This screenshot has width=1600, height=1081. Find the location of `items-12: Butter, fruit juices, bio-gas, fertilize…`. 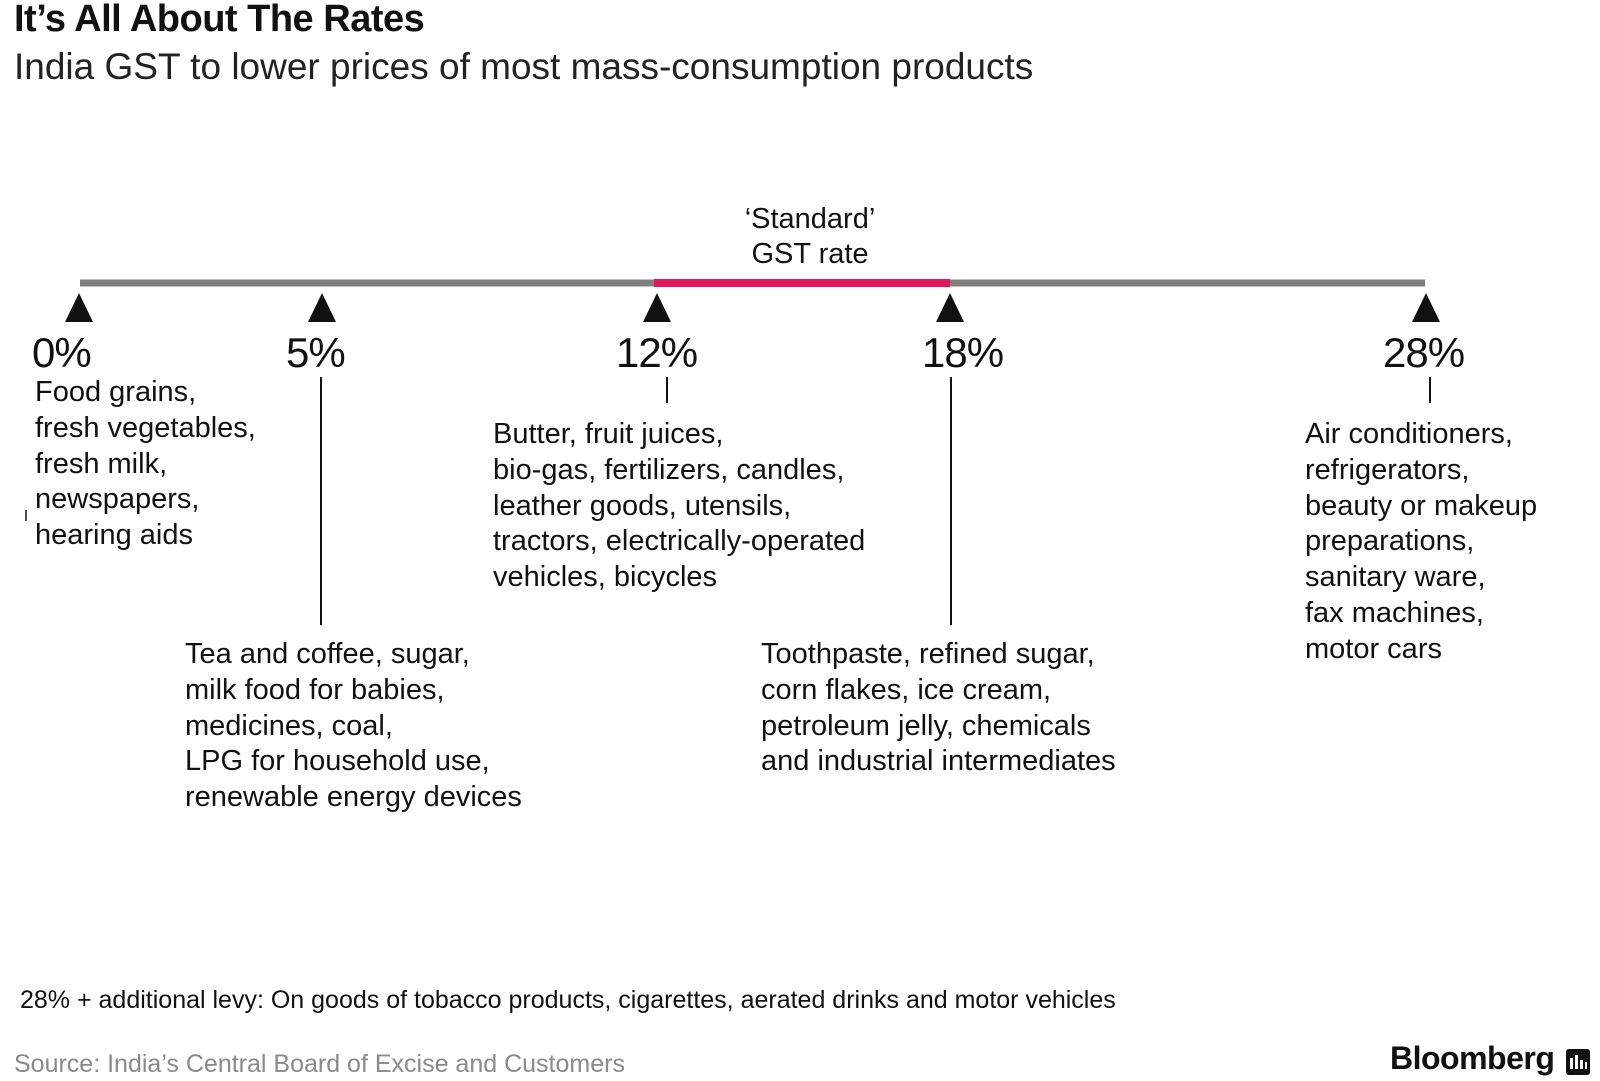

items-12: Butter, fruit juices, bio-gas, fertilize… is located at coordinates (679, 506).